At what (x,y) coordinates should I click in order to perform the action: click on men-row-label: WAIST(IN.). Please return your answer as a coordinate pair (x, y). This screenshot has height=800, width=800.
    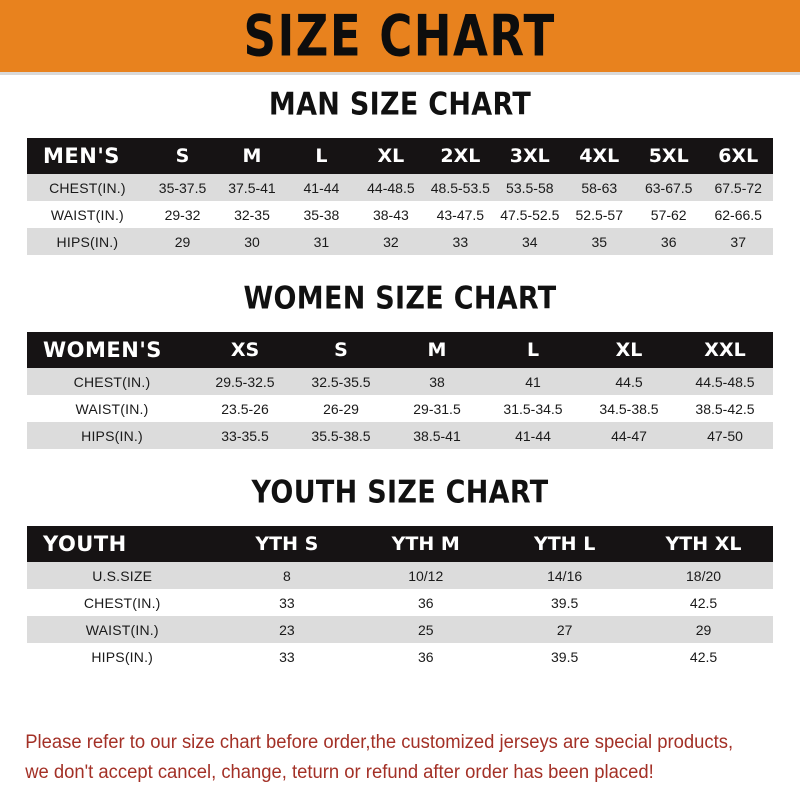
    Looking at the image, I should click on (87, 214).